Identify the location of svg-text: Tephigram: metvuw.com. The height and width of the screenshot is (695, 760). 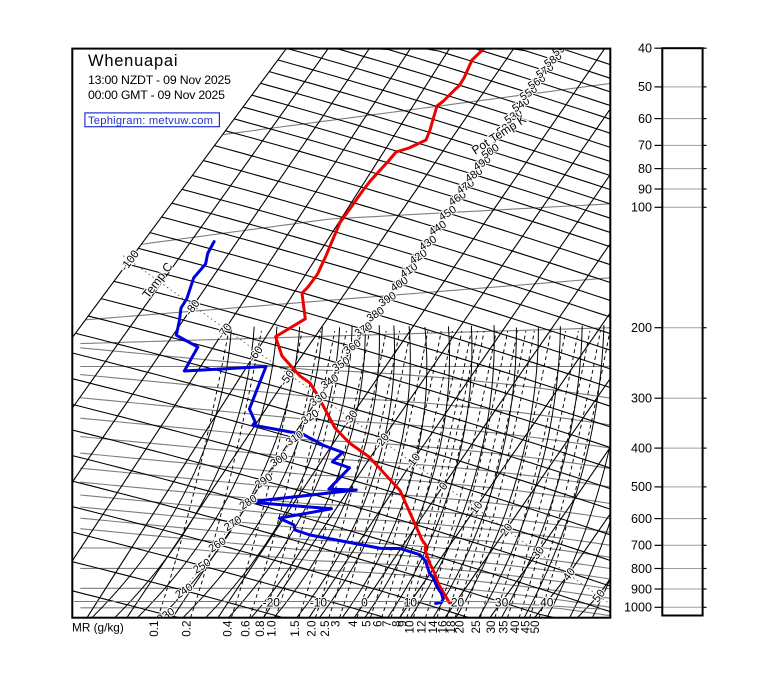
(150, 121).